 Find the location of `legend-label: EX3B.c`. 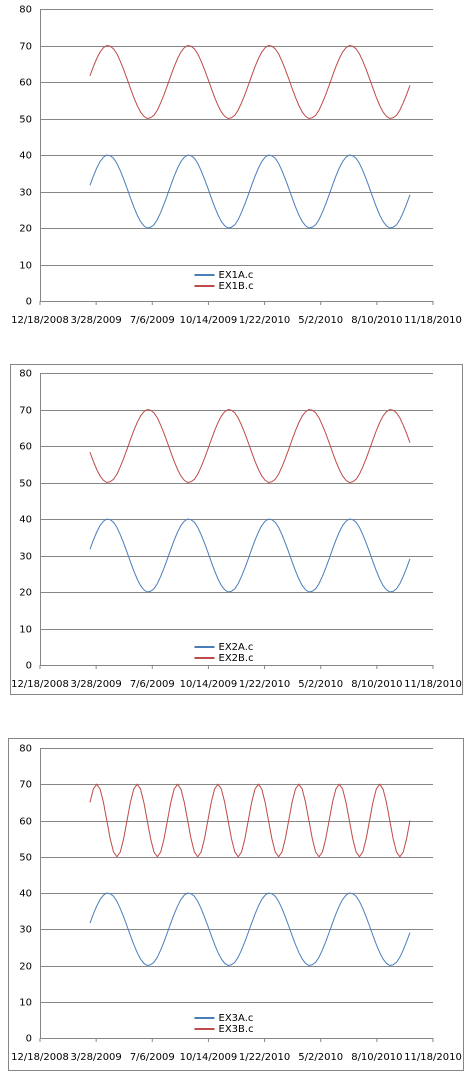

legend-label: EX3B.c is located at coordinates (236, 1029).